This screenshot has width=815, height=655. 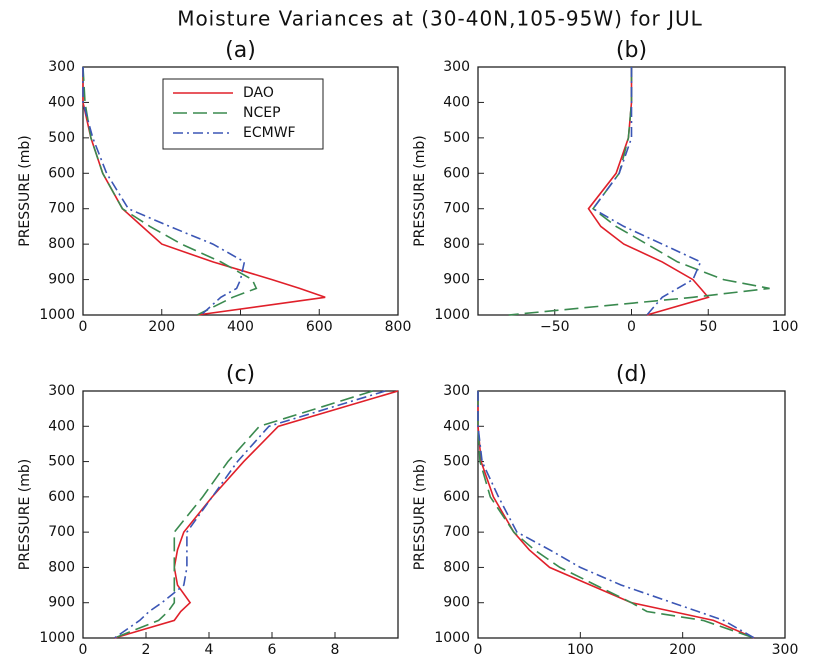 What do you see at coordinates (631, 374) in the screenshot?
I see `panel-title: (d)` at bounding box center [631, 374].